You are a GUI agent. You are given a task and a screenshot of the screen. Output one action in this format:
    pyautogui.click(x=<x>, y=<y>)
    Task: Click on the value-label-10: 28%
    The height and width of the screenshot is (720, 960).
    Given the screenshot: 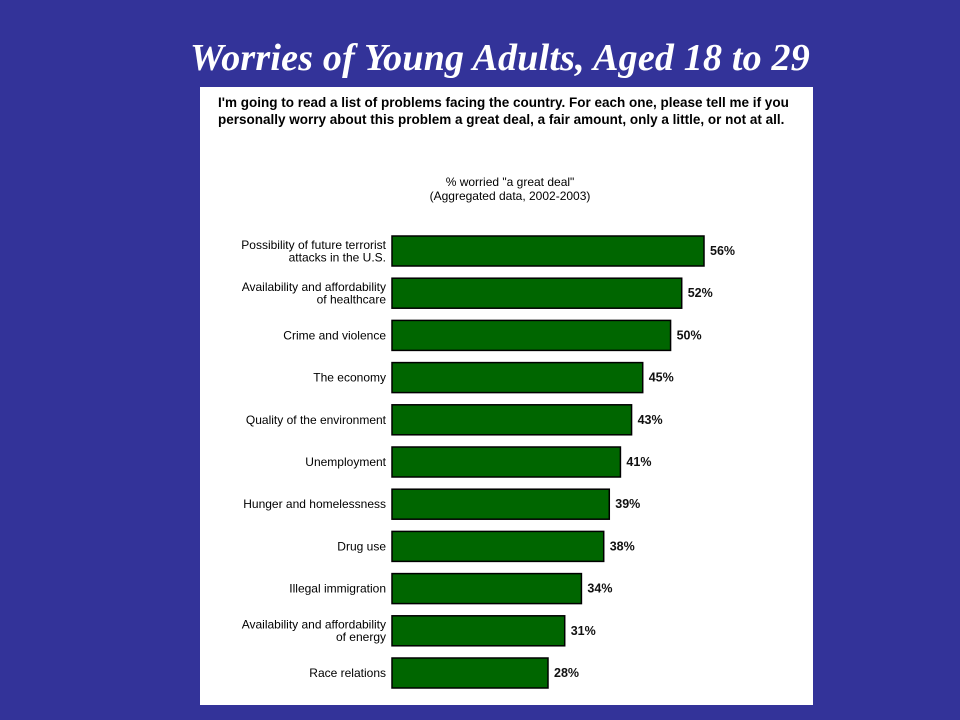 What is the action you would take?
    pyautogui.click(x=566, y=673)
    